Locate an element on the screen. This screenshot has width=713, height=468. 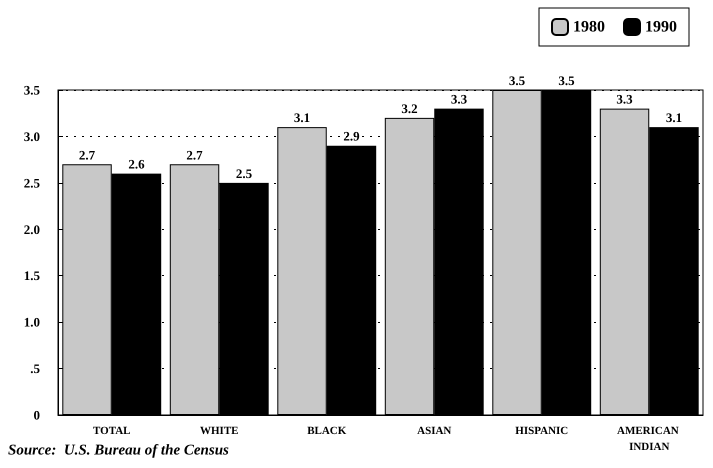
y-tick-label: 1.5 is located at coordinates (32, 276).